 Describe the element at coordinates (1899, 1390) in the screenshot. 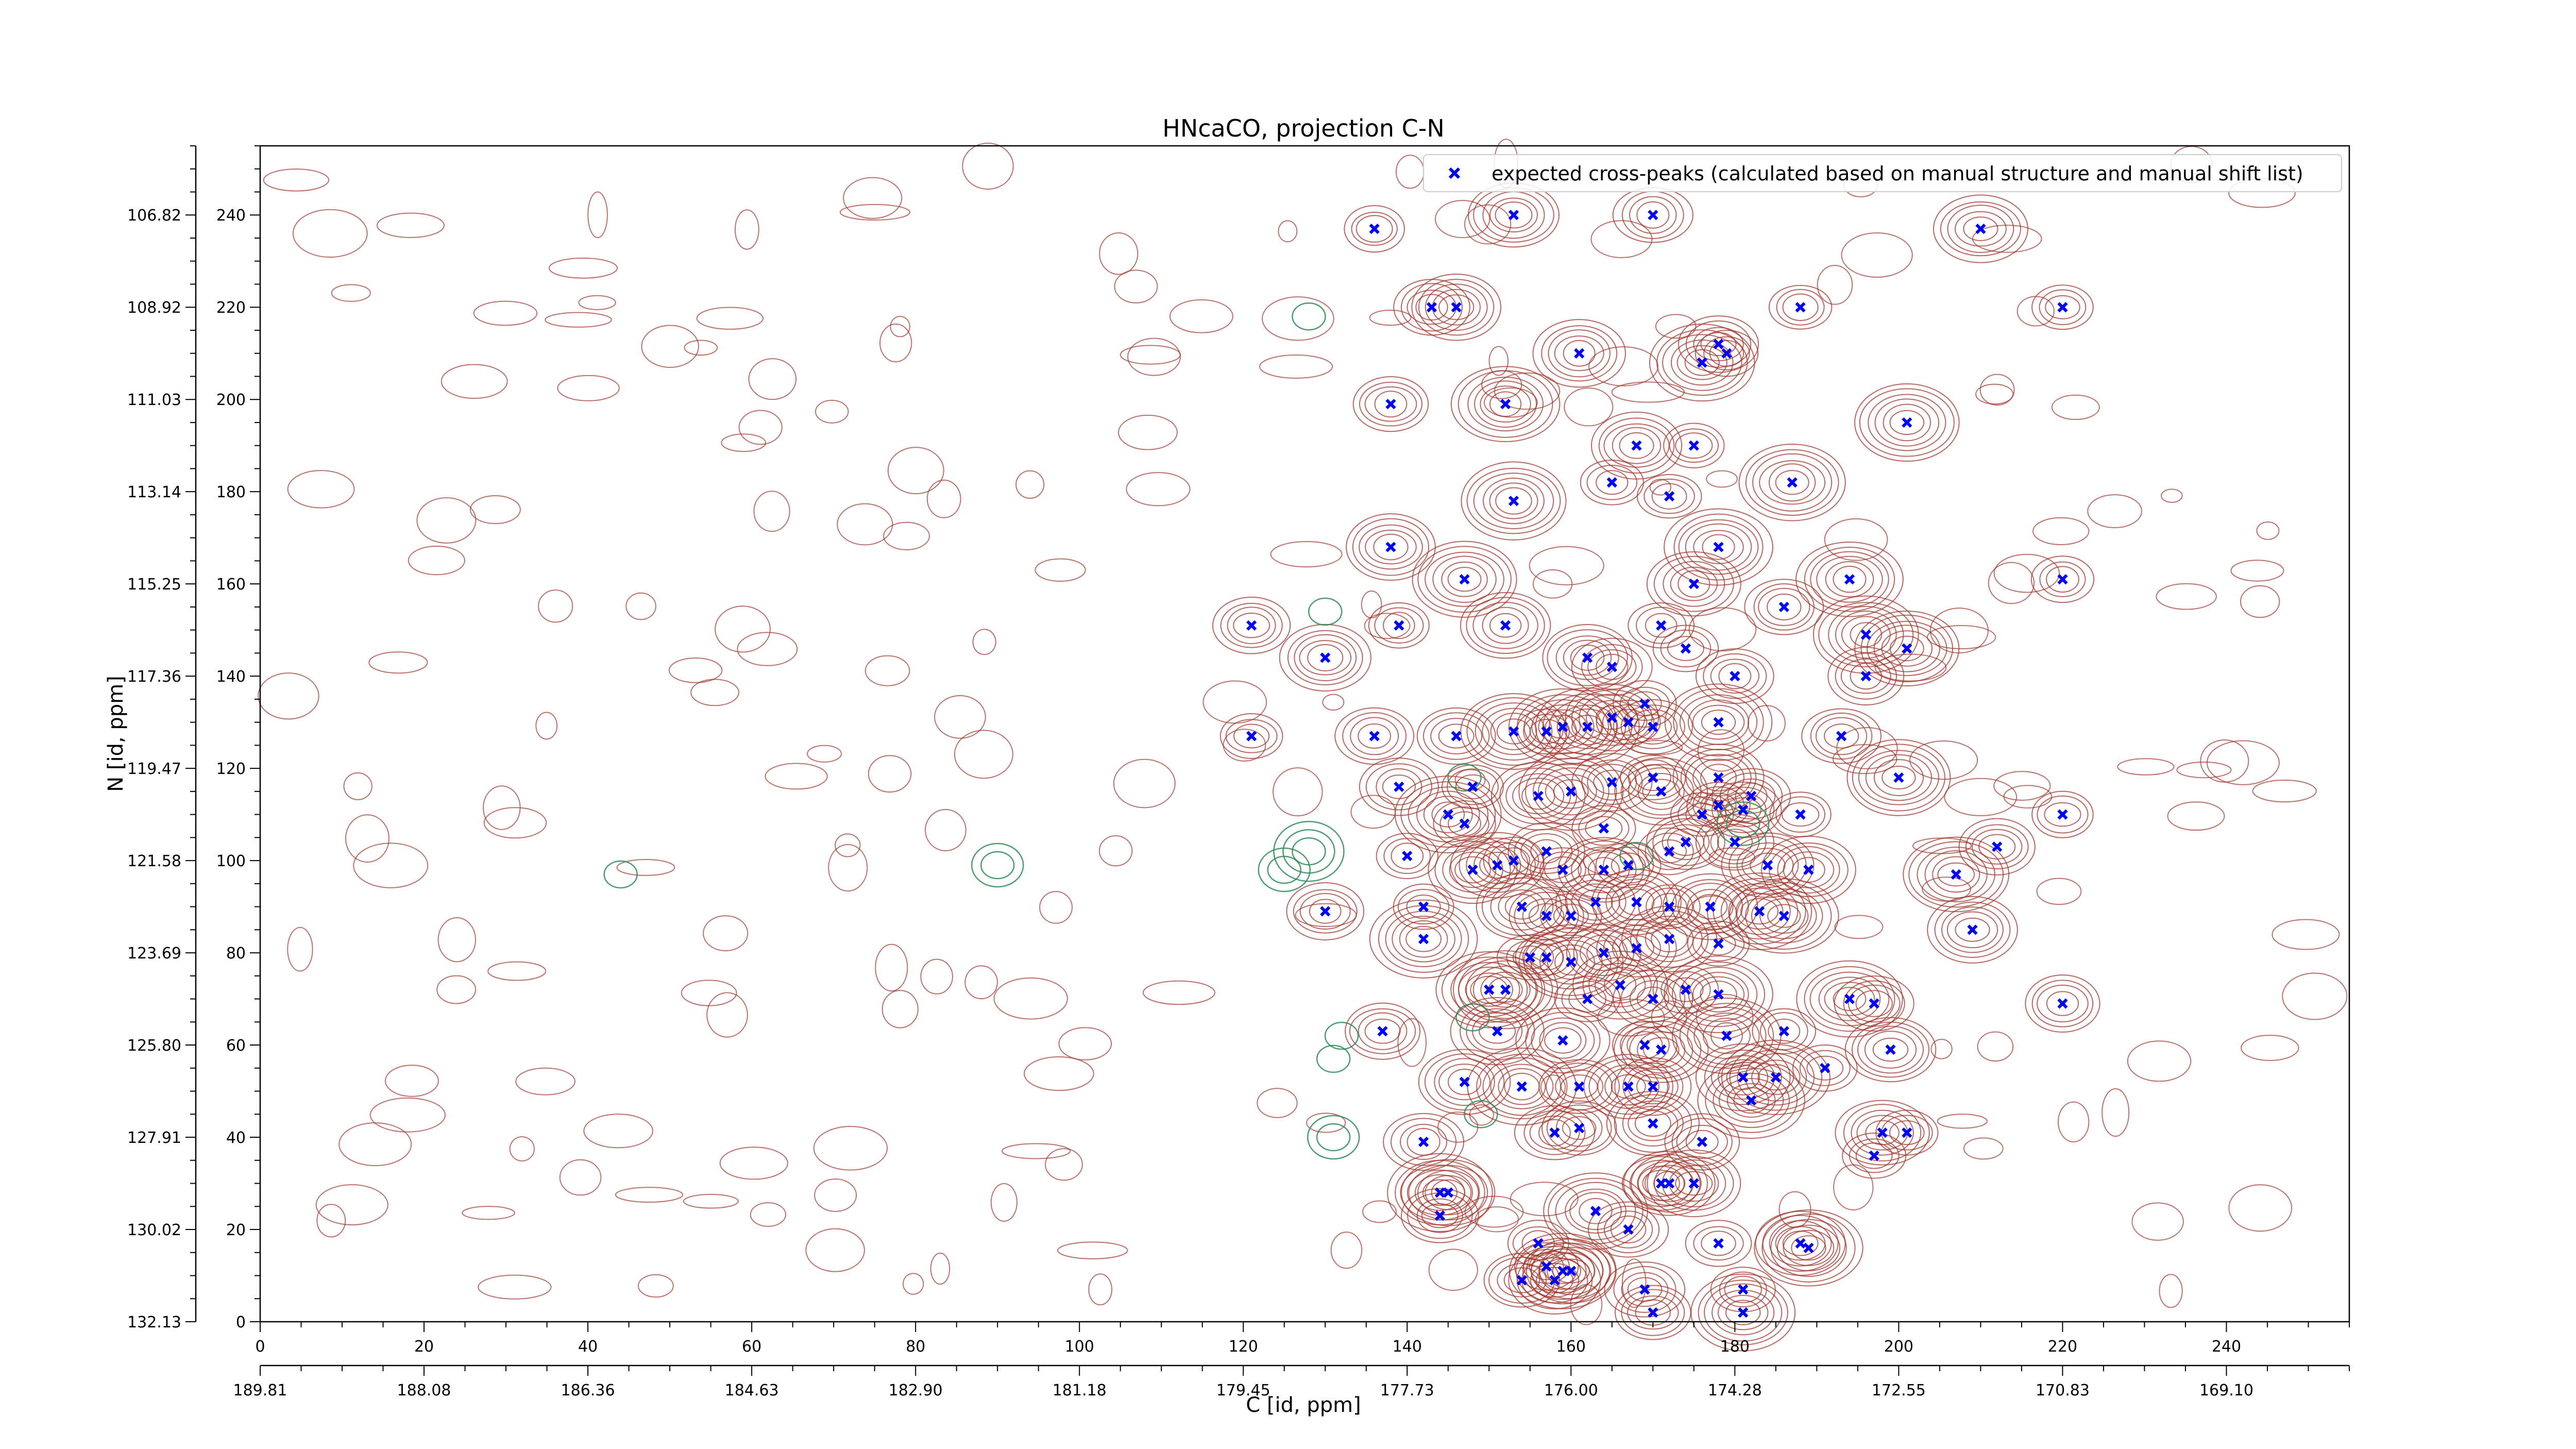

I see `ppm-x-tick-label: 172.55` at that location.